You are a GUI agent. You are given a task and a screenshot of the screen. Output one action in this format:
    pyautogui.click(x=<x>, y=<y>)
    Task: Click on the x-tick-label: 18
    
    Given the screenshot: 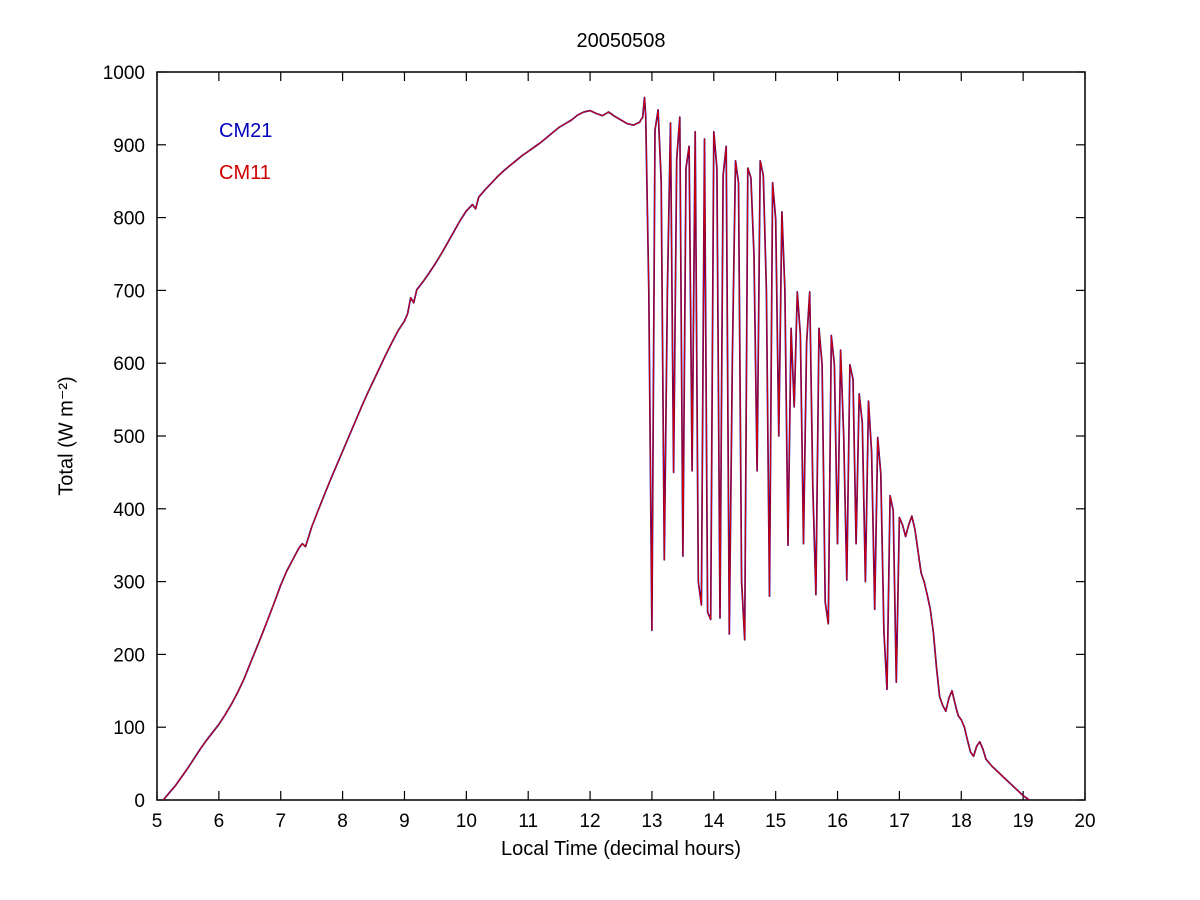 What is the action you would take?
    pyautogui.click(x=961, y=821)
    